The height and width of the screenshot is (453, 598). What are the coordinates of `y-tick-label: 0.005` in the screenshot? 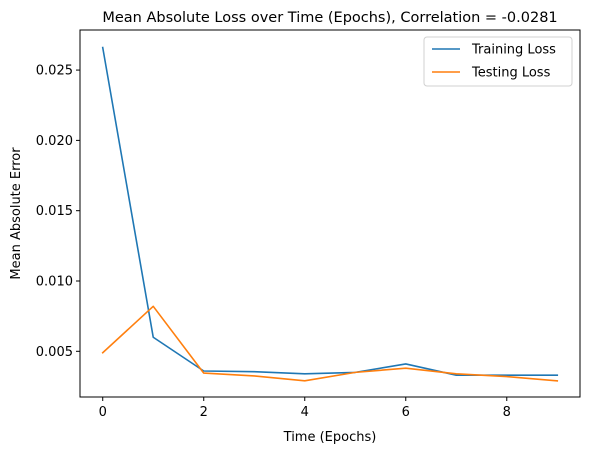 It's located at (54, 352).